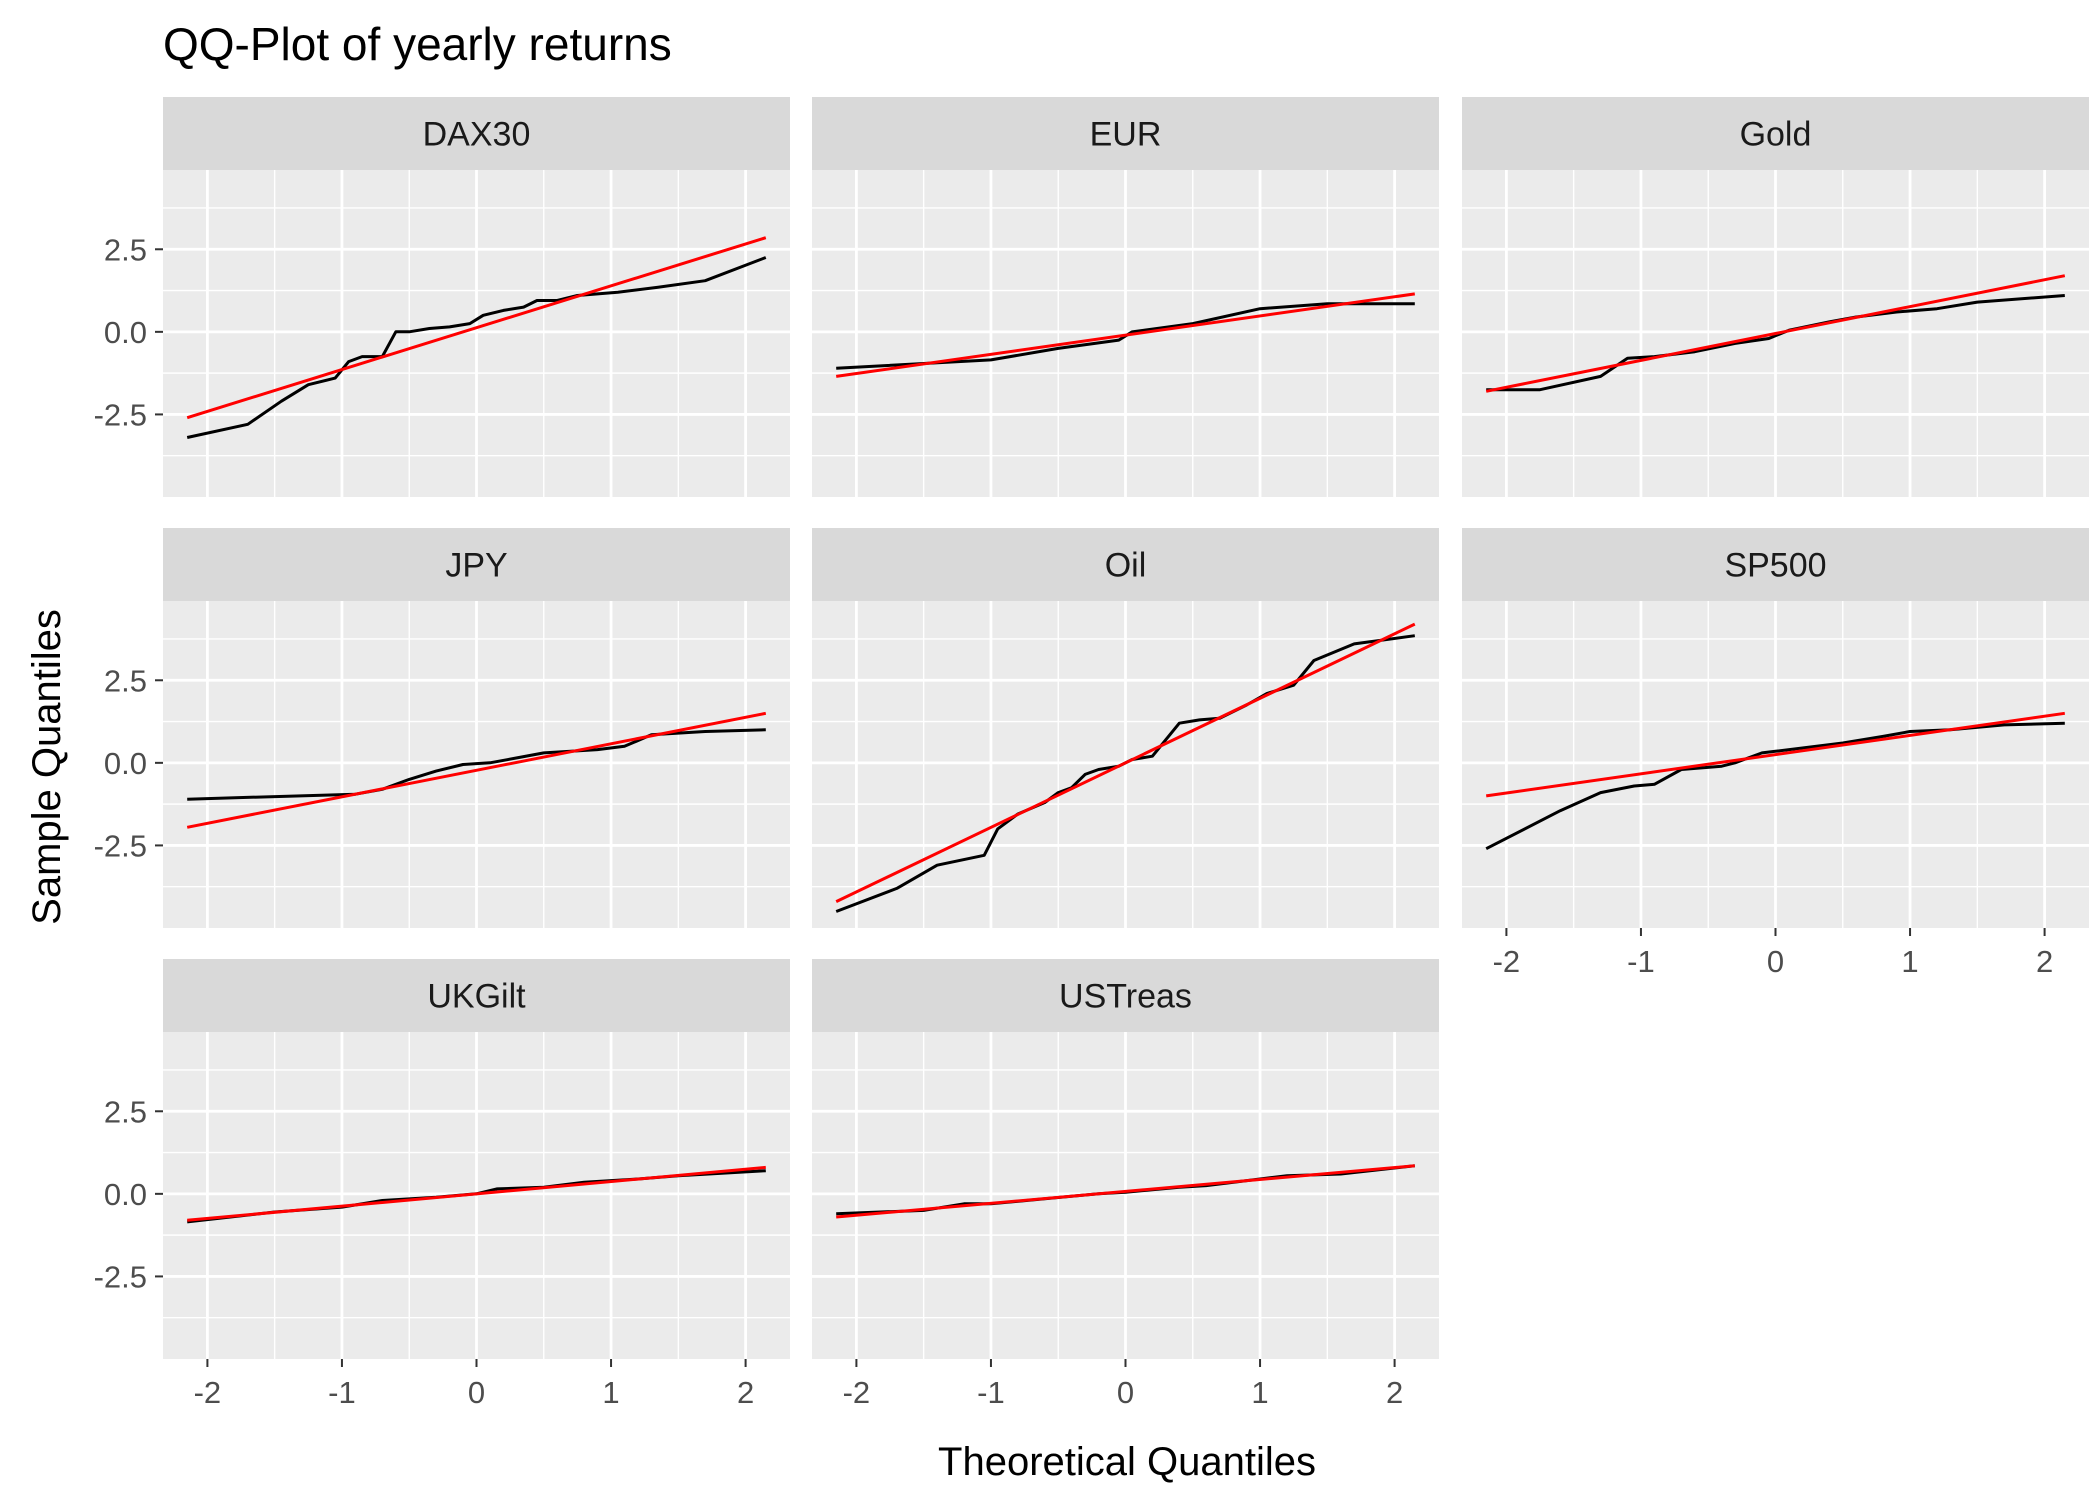 This screenshot has width=2100, height=1499. I want to click on reference-line-eur, so click(1125, 335).